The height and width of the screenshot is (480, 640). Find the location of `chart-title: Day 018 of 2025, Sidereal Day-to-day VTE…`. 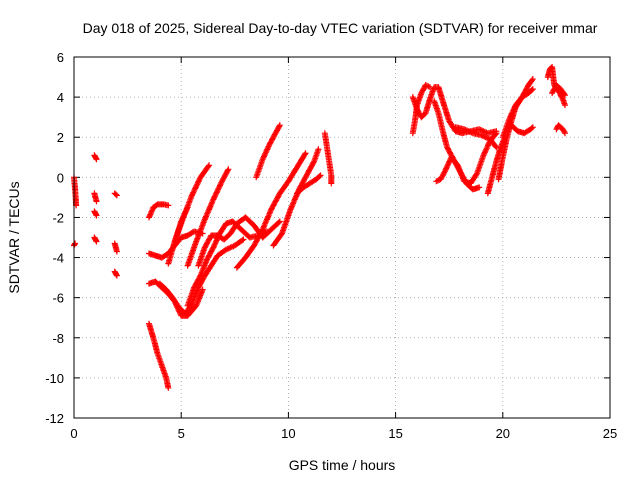

chart-title: Day 018 of 2025, Sidereal Day-to-day VTE… is located at coordinates (340, 28).